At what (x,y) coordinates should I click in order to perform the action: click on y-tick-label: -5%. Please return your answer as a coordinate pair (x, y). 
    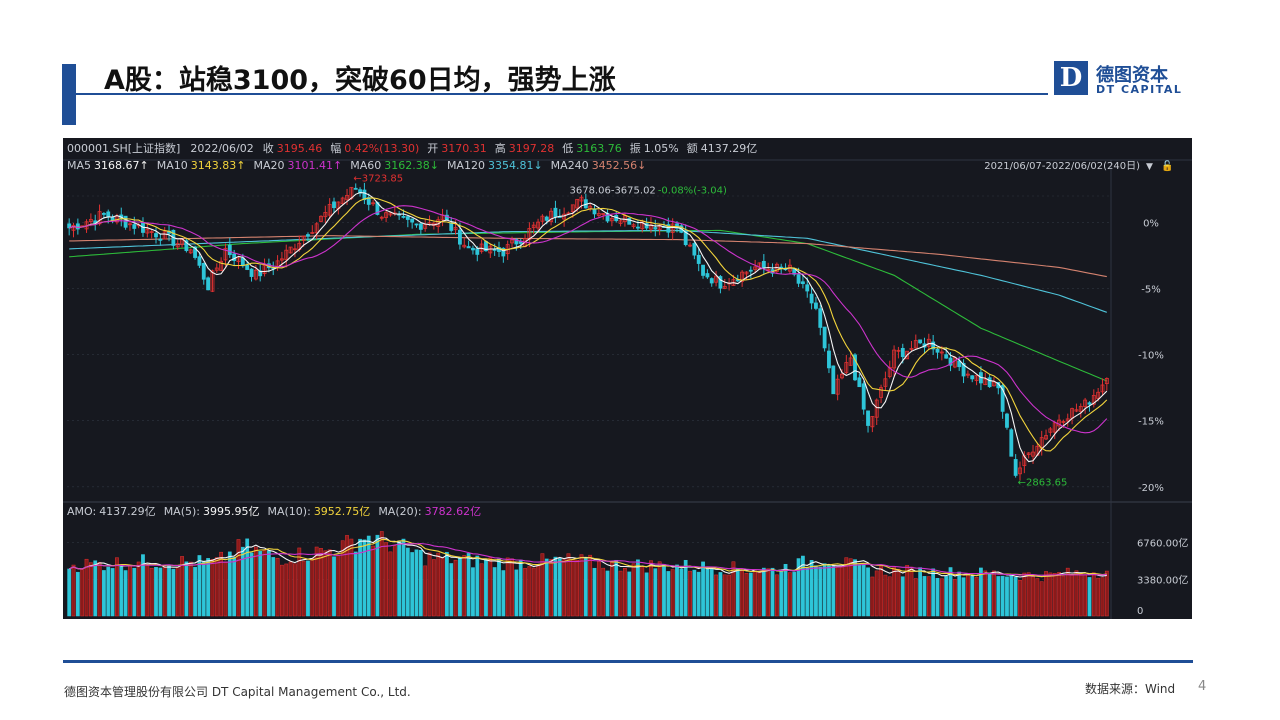
    Looking at the image, I should click on (1150, 290).